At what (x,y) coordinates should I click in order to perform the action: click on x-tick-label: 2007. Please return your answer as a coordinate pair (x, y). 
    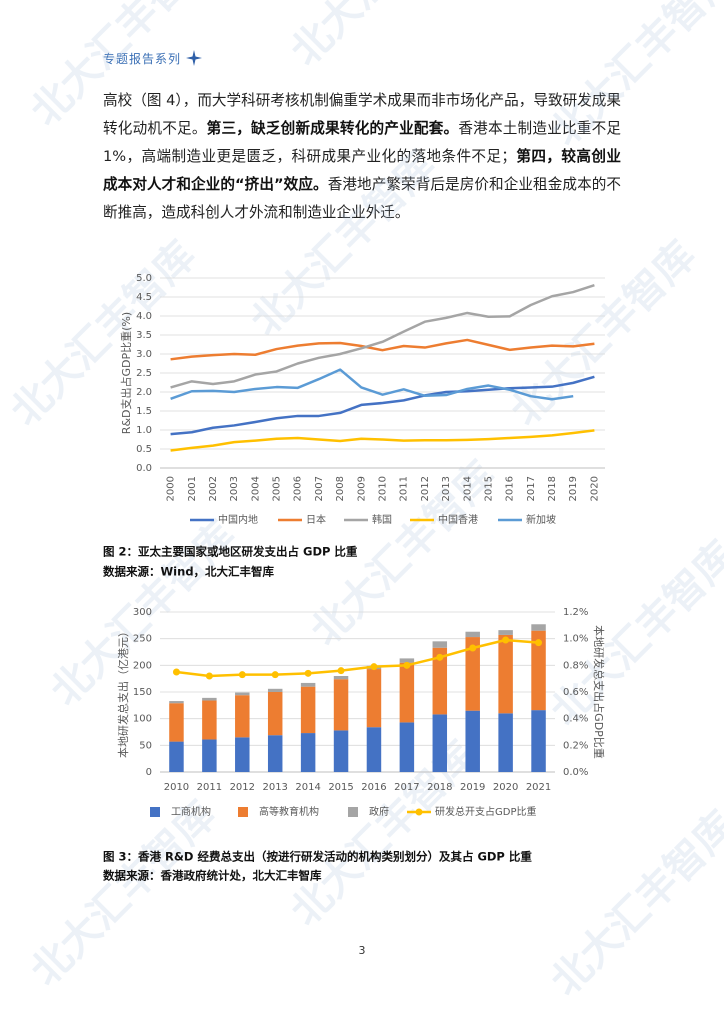
    Looking at the image, I should click on (319, 488).